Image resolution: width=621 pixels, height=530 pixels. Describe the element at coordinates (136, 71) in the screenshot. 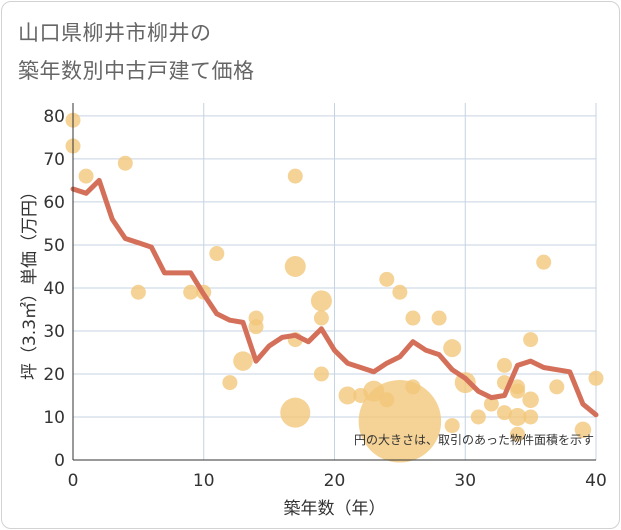

I see `chart-title-line2: 築年数別中古戸建て価格` at that location.